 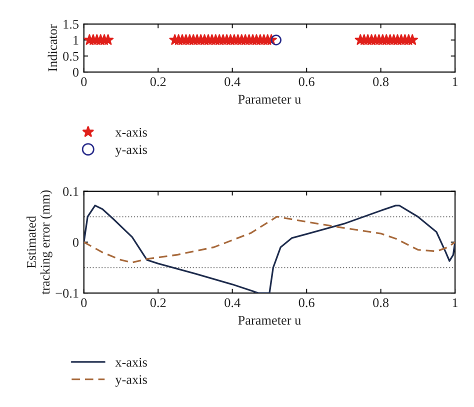 I want to click on y-tick-label: 0.5, so click(x=71, y=56).